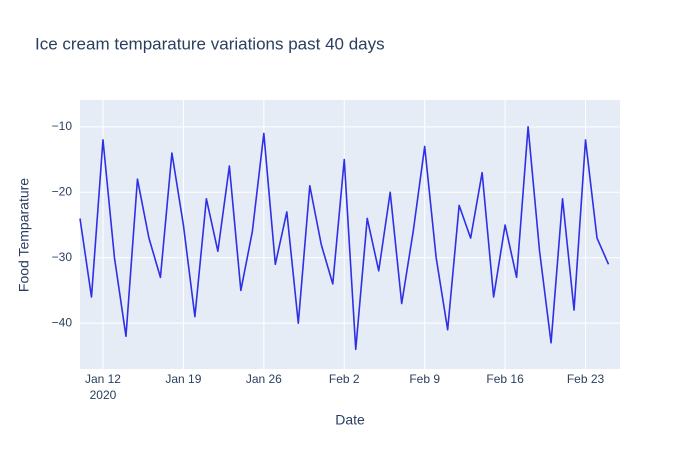 The height and width of the screenshot is (450, 700). What do you see at coordinates (103, 379) in the screenshot?
I see `x-tick-label: Jan 12` at bounding box center [103, 379].